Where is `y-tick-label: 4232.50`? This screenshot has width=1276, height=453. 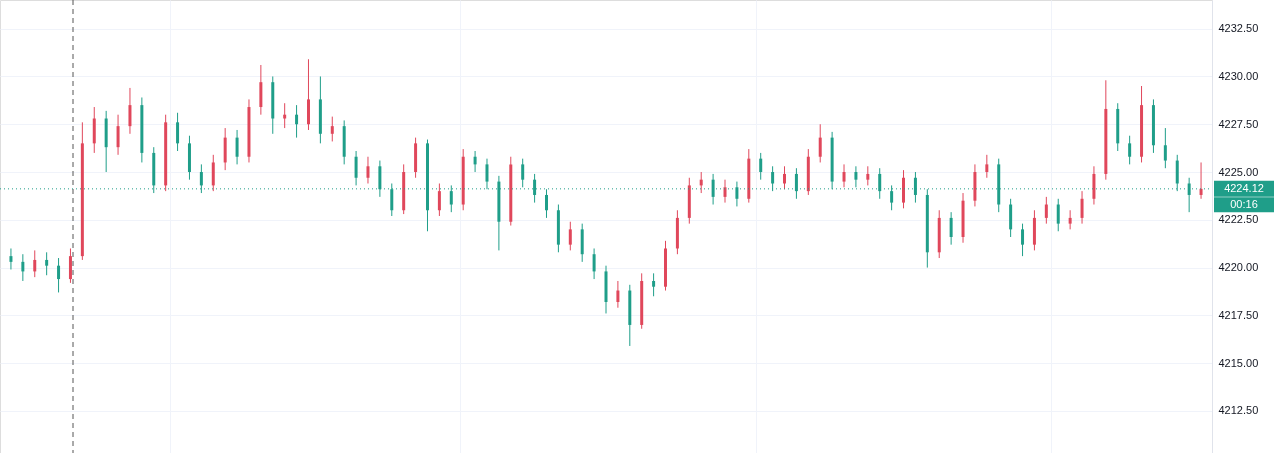
y-tick-label: 4232.50 is located at coordinates (1238, 28).